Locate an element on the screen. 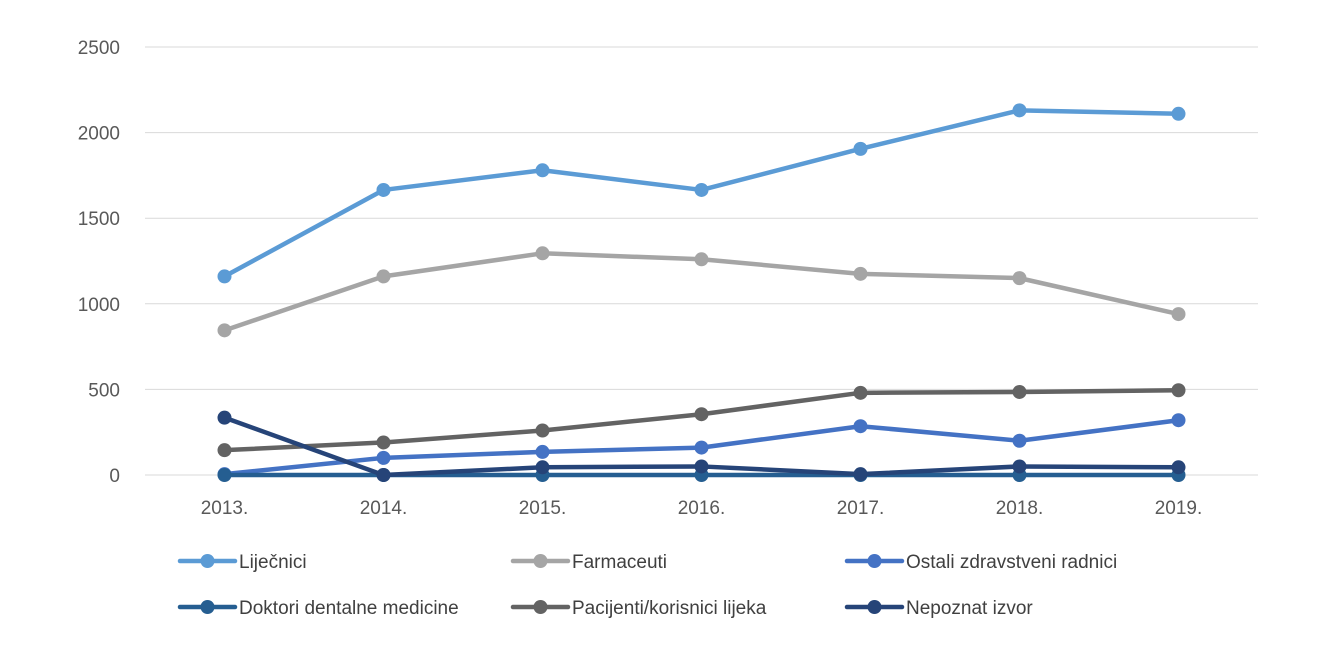 The width and height of the screenshot is (1336, 666). y-tick-label: 0 is located at coordinates (114, 476).